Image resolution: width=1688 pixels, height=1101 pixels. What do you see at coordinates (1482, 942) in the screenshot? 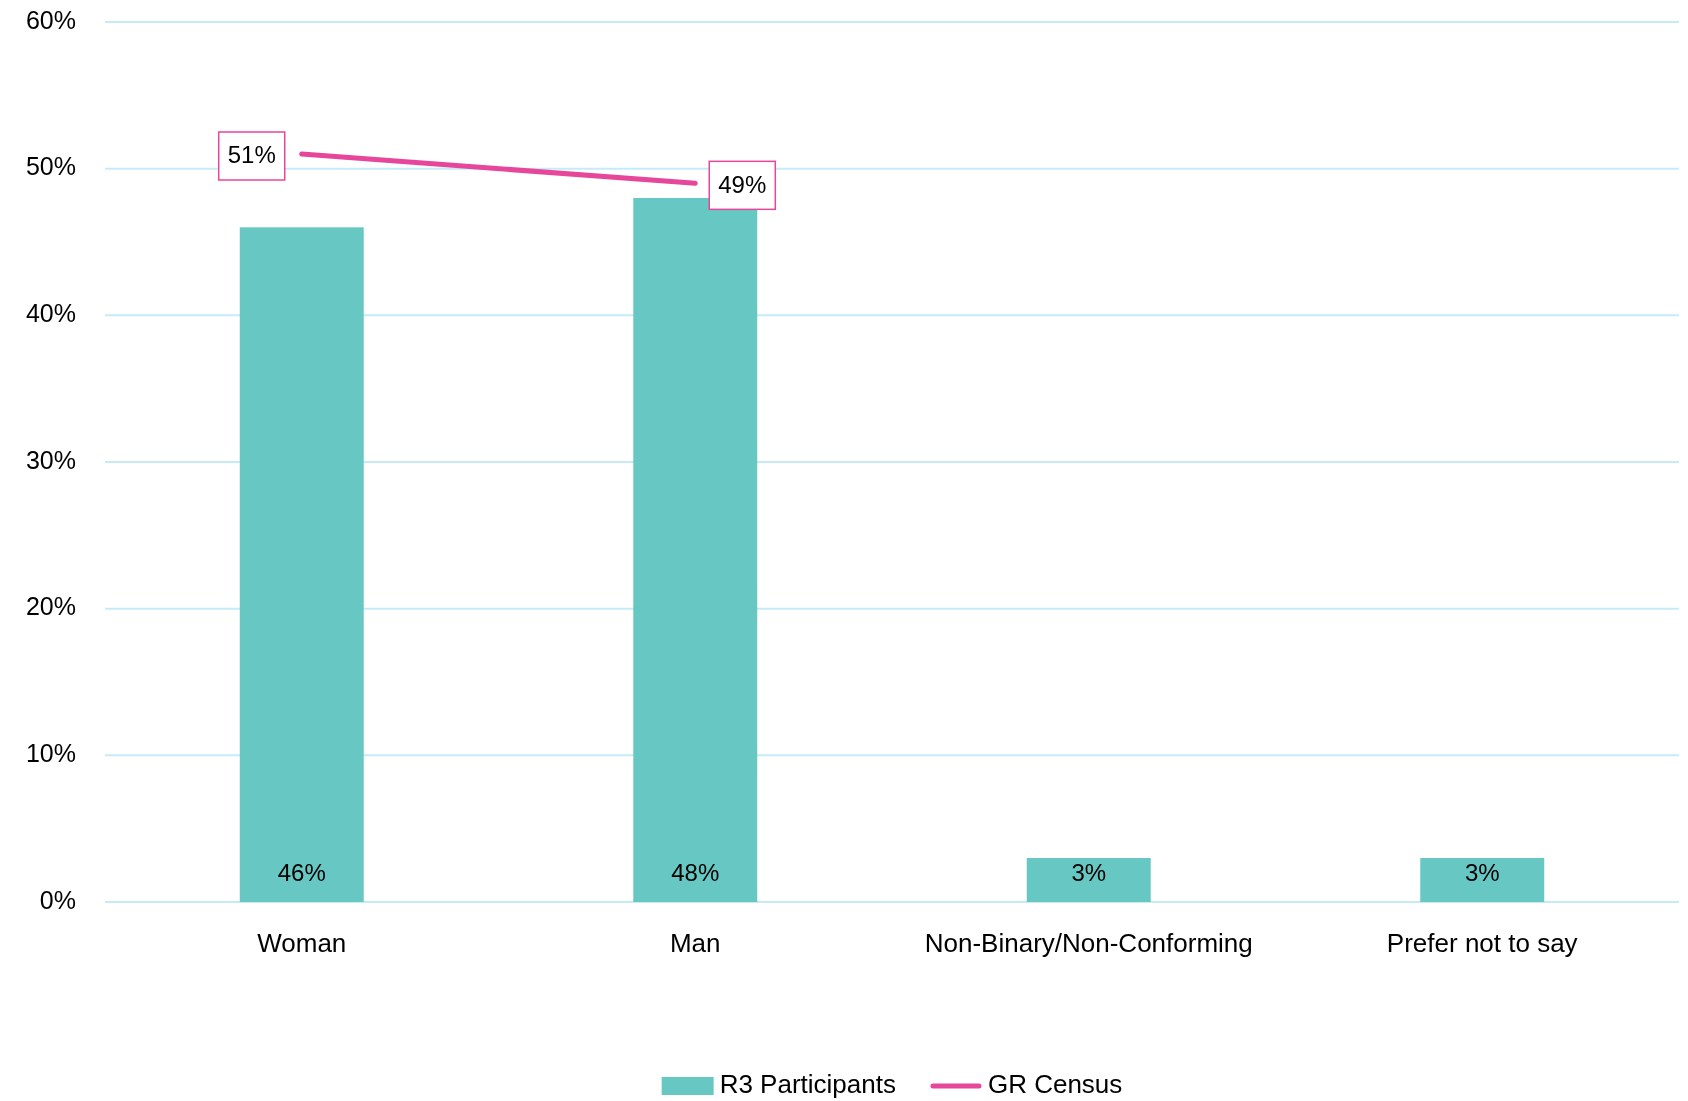
I see `x-tick-label: Prefer not to say` at bounding box center [1482, 942].